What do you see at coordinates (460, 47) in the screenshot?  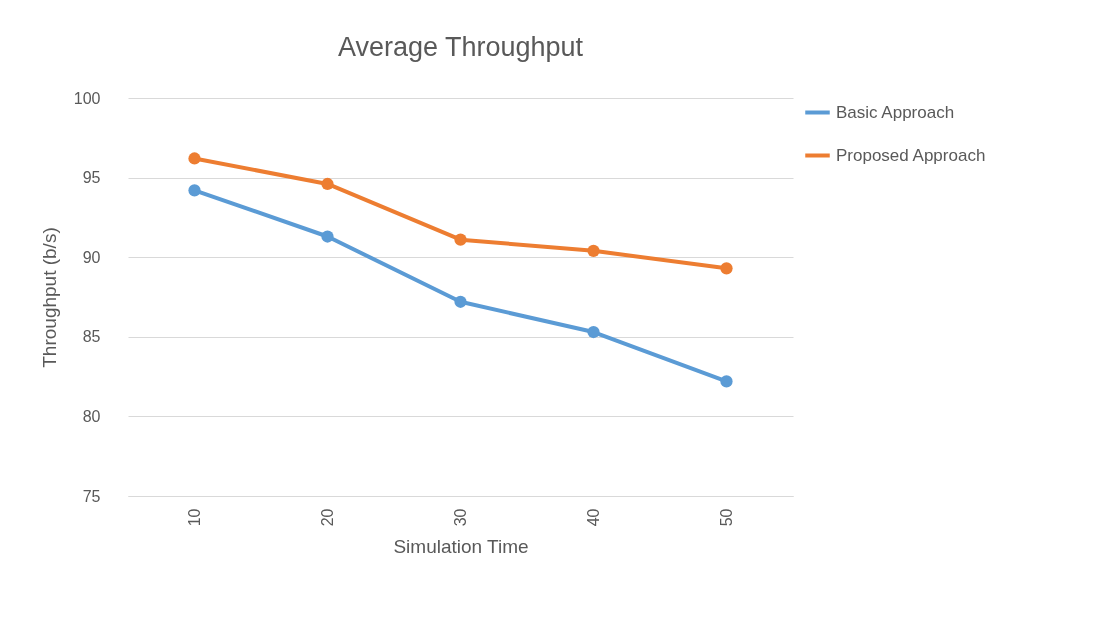 I see `chart-title: Average Throughput` at bounding box center [460, 47].